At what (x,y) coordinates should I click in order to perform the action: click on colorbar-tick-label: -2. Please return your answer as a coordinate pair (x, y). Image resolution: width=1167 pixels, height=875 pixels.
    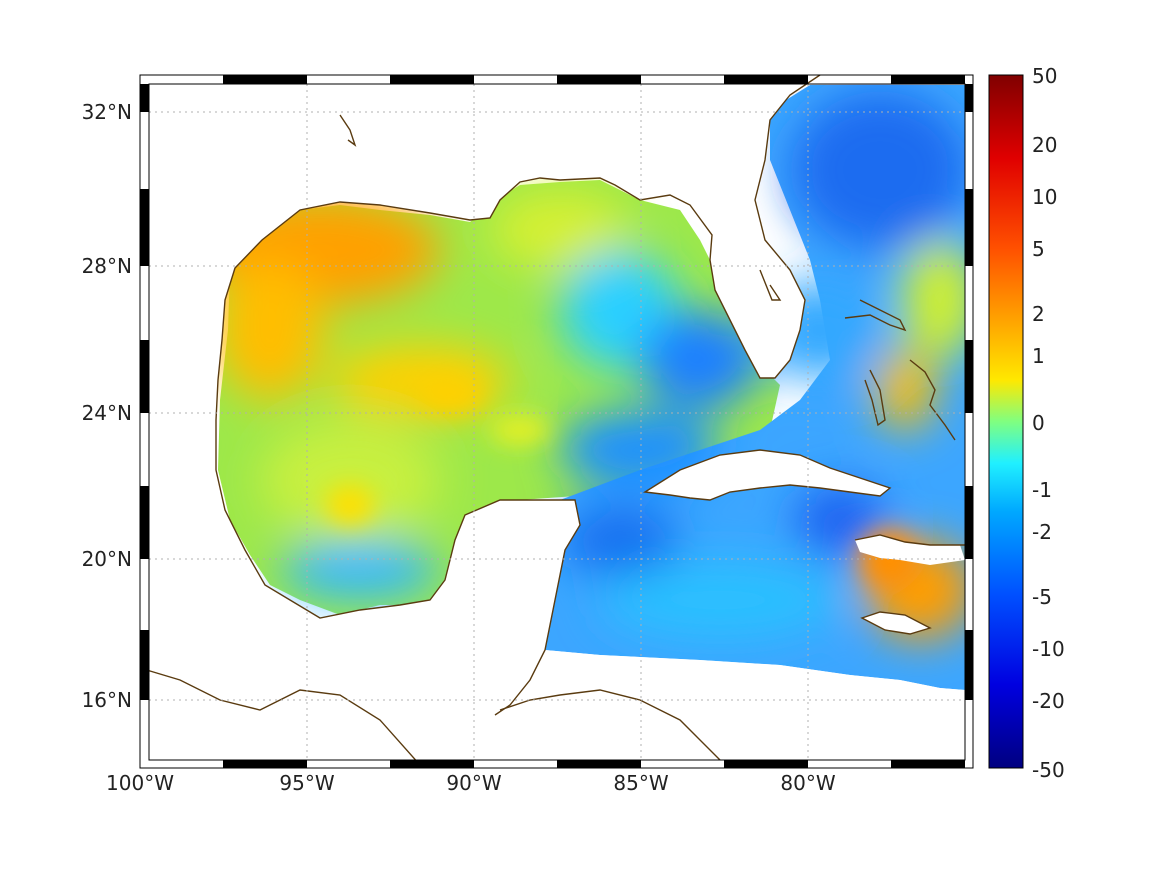
    Looking at the image, I should click on (1042, 532).